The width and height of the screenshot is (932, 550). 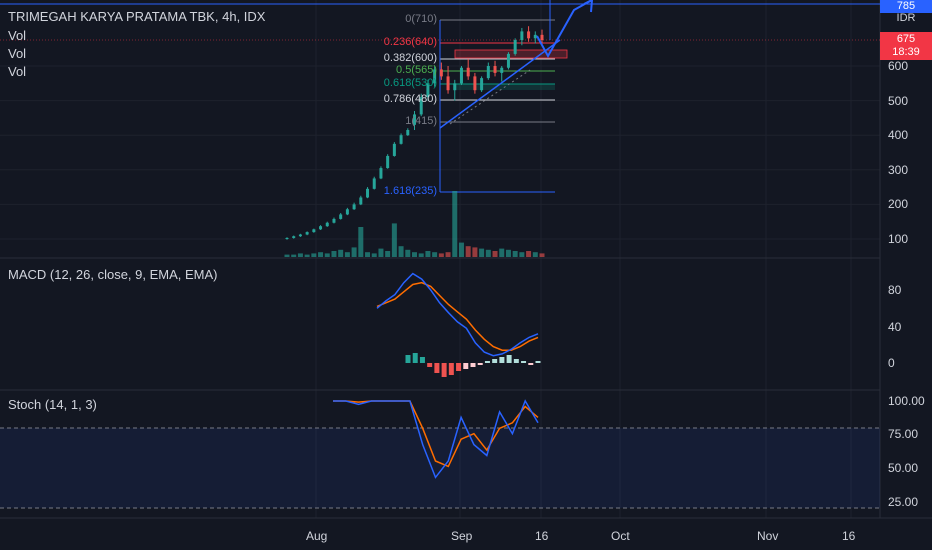 What do you see at coordinates (898, 239) in the screenshot?
I see `price-tick-100: 100` at bounding box center [898, 239].